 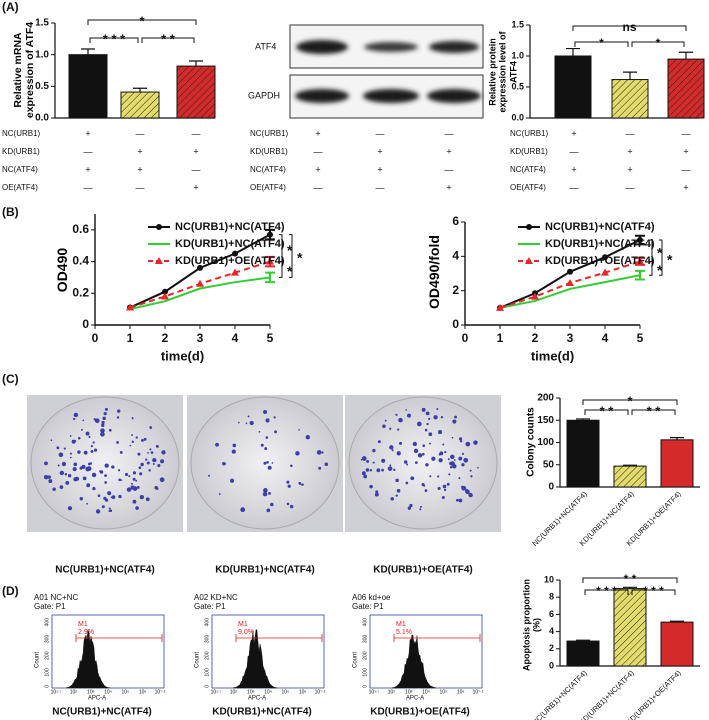 I want to click on flow-title: A06 kd+oe, so click(x=371, y=597).